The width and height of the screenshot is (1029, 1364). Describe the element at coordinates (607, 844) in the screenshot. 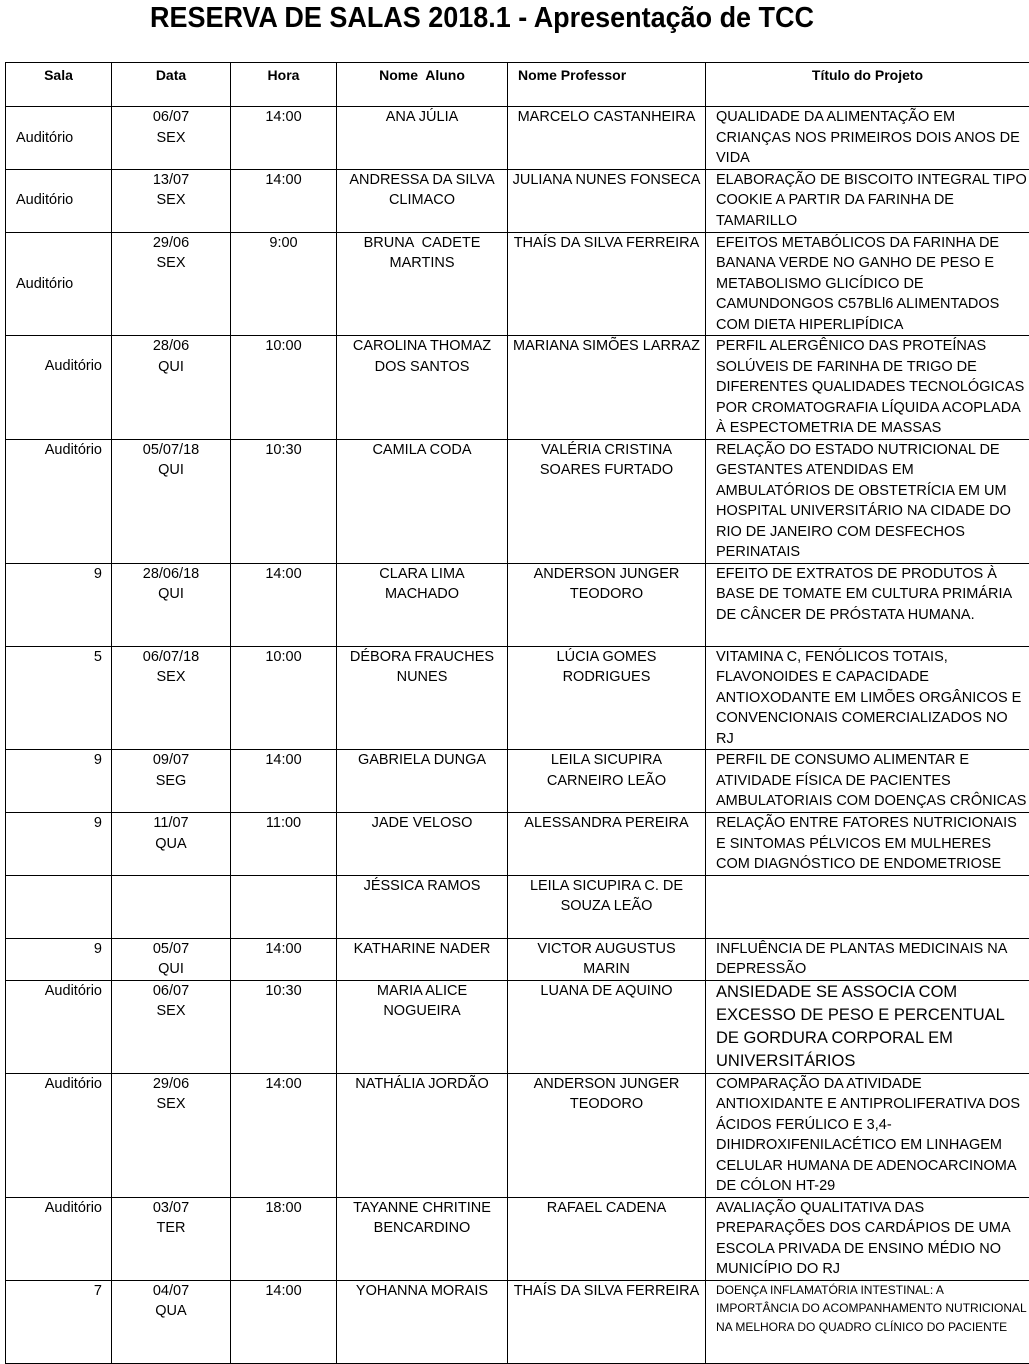

I see `cell-professor: ALESSANDRA PEREIRA` at that location.